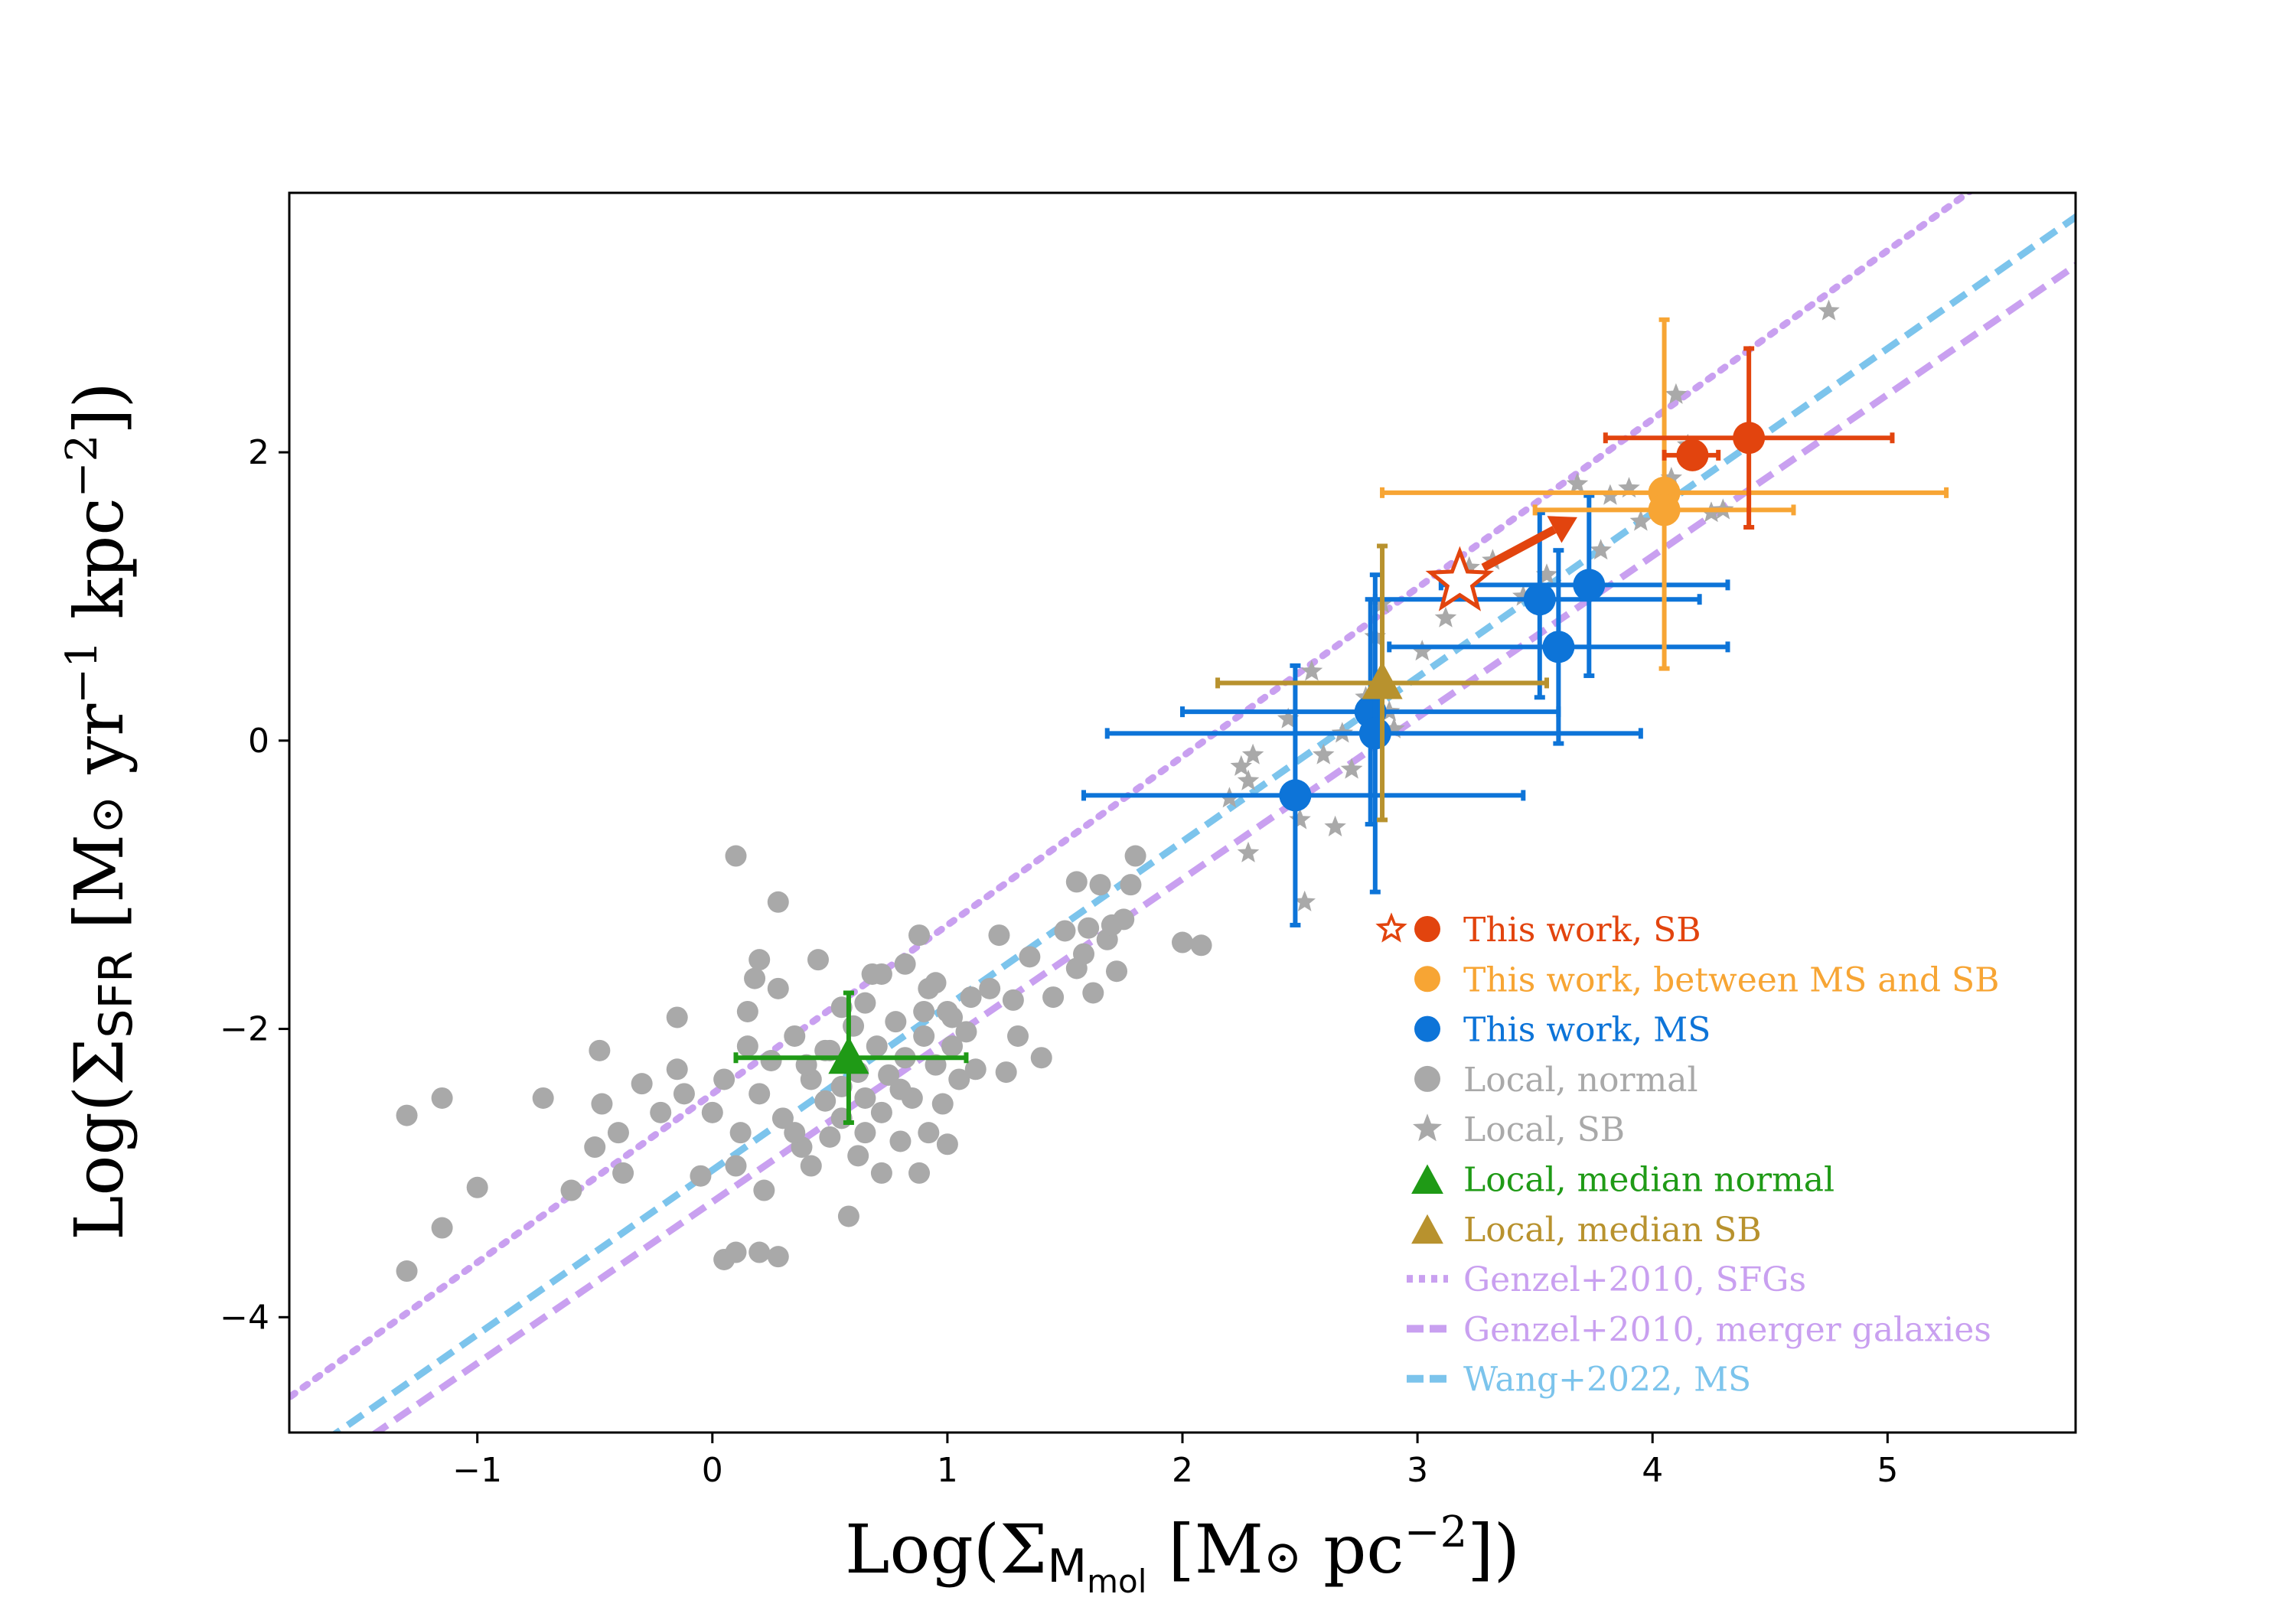 This screenshot has height=1607, width=2296. I want to click on legend-entry: This work, MS, so click(1562, 1030).